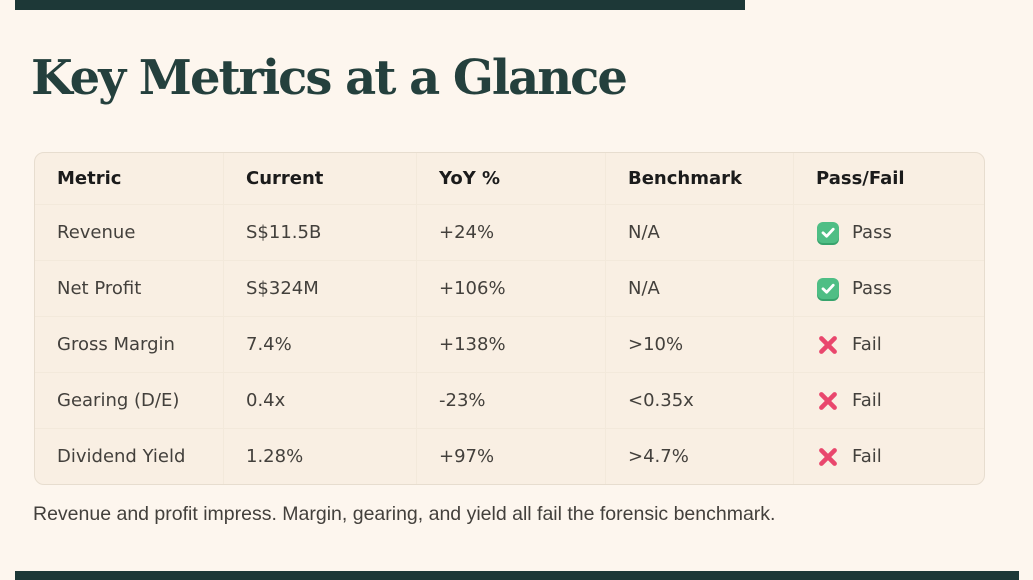  Describe the element at coordinates (320, 232) in the screenshot. I see `cell-current: S$11.5B` at that location.